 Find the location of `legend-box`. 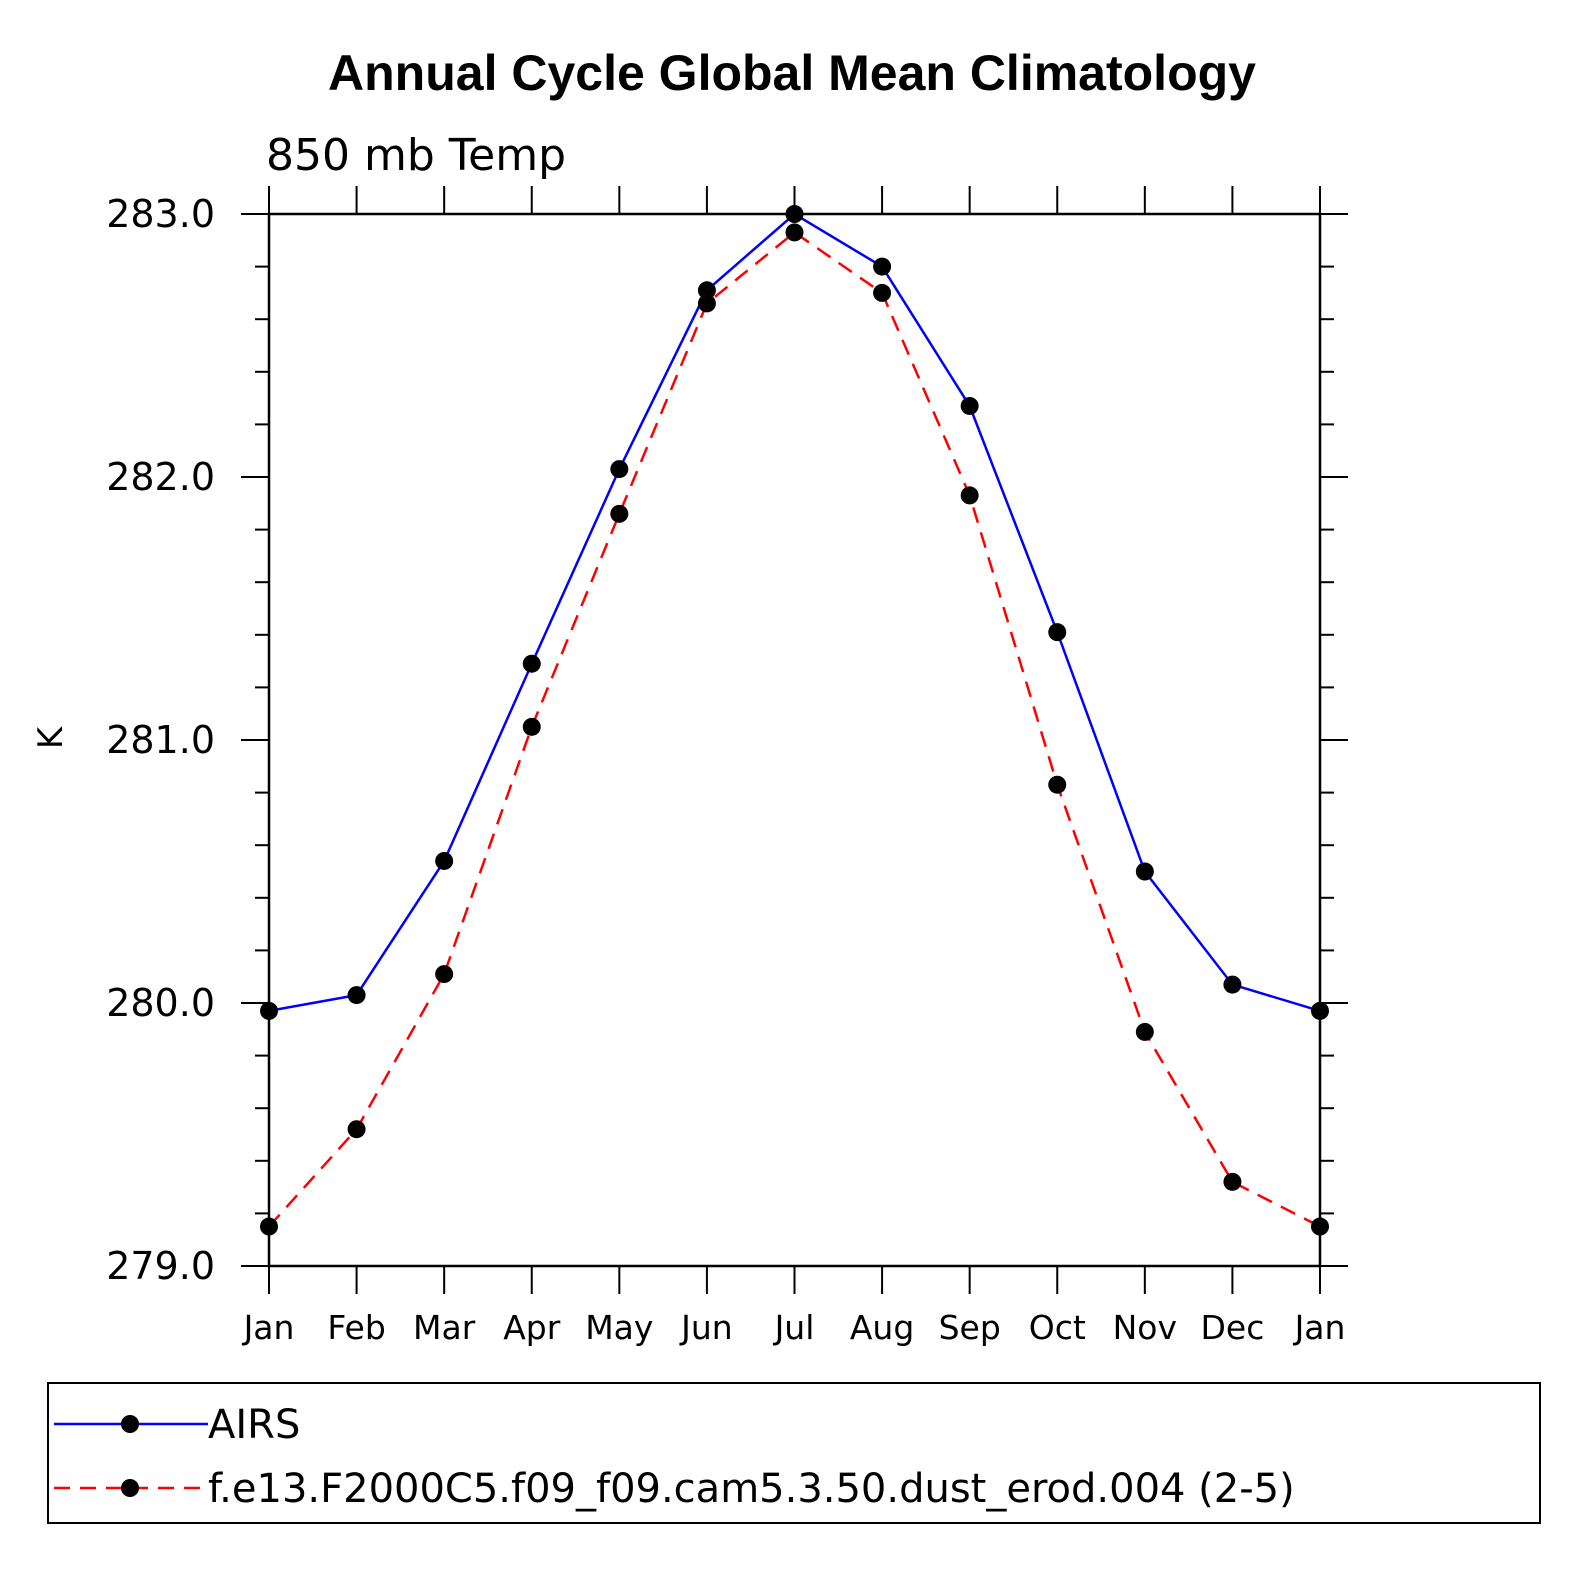

legend-box is located at coordinates (794, 1453).